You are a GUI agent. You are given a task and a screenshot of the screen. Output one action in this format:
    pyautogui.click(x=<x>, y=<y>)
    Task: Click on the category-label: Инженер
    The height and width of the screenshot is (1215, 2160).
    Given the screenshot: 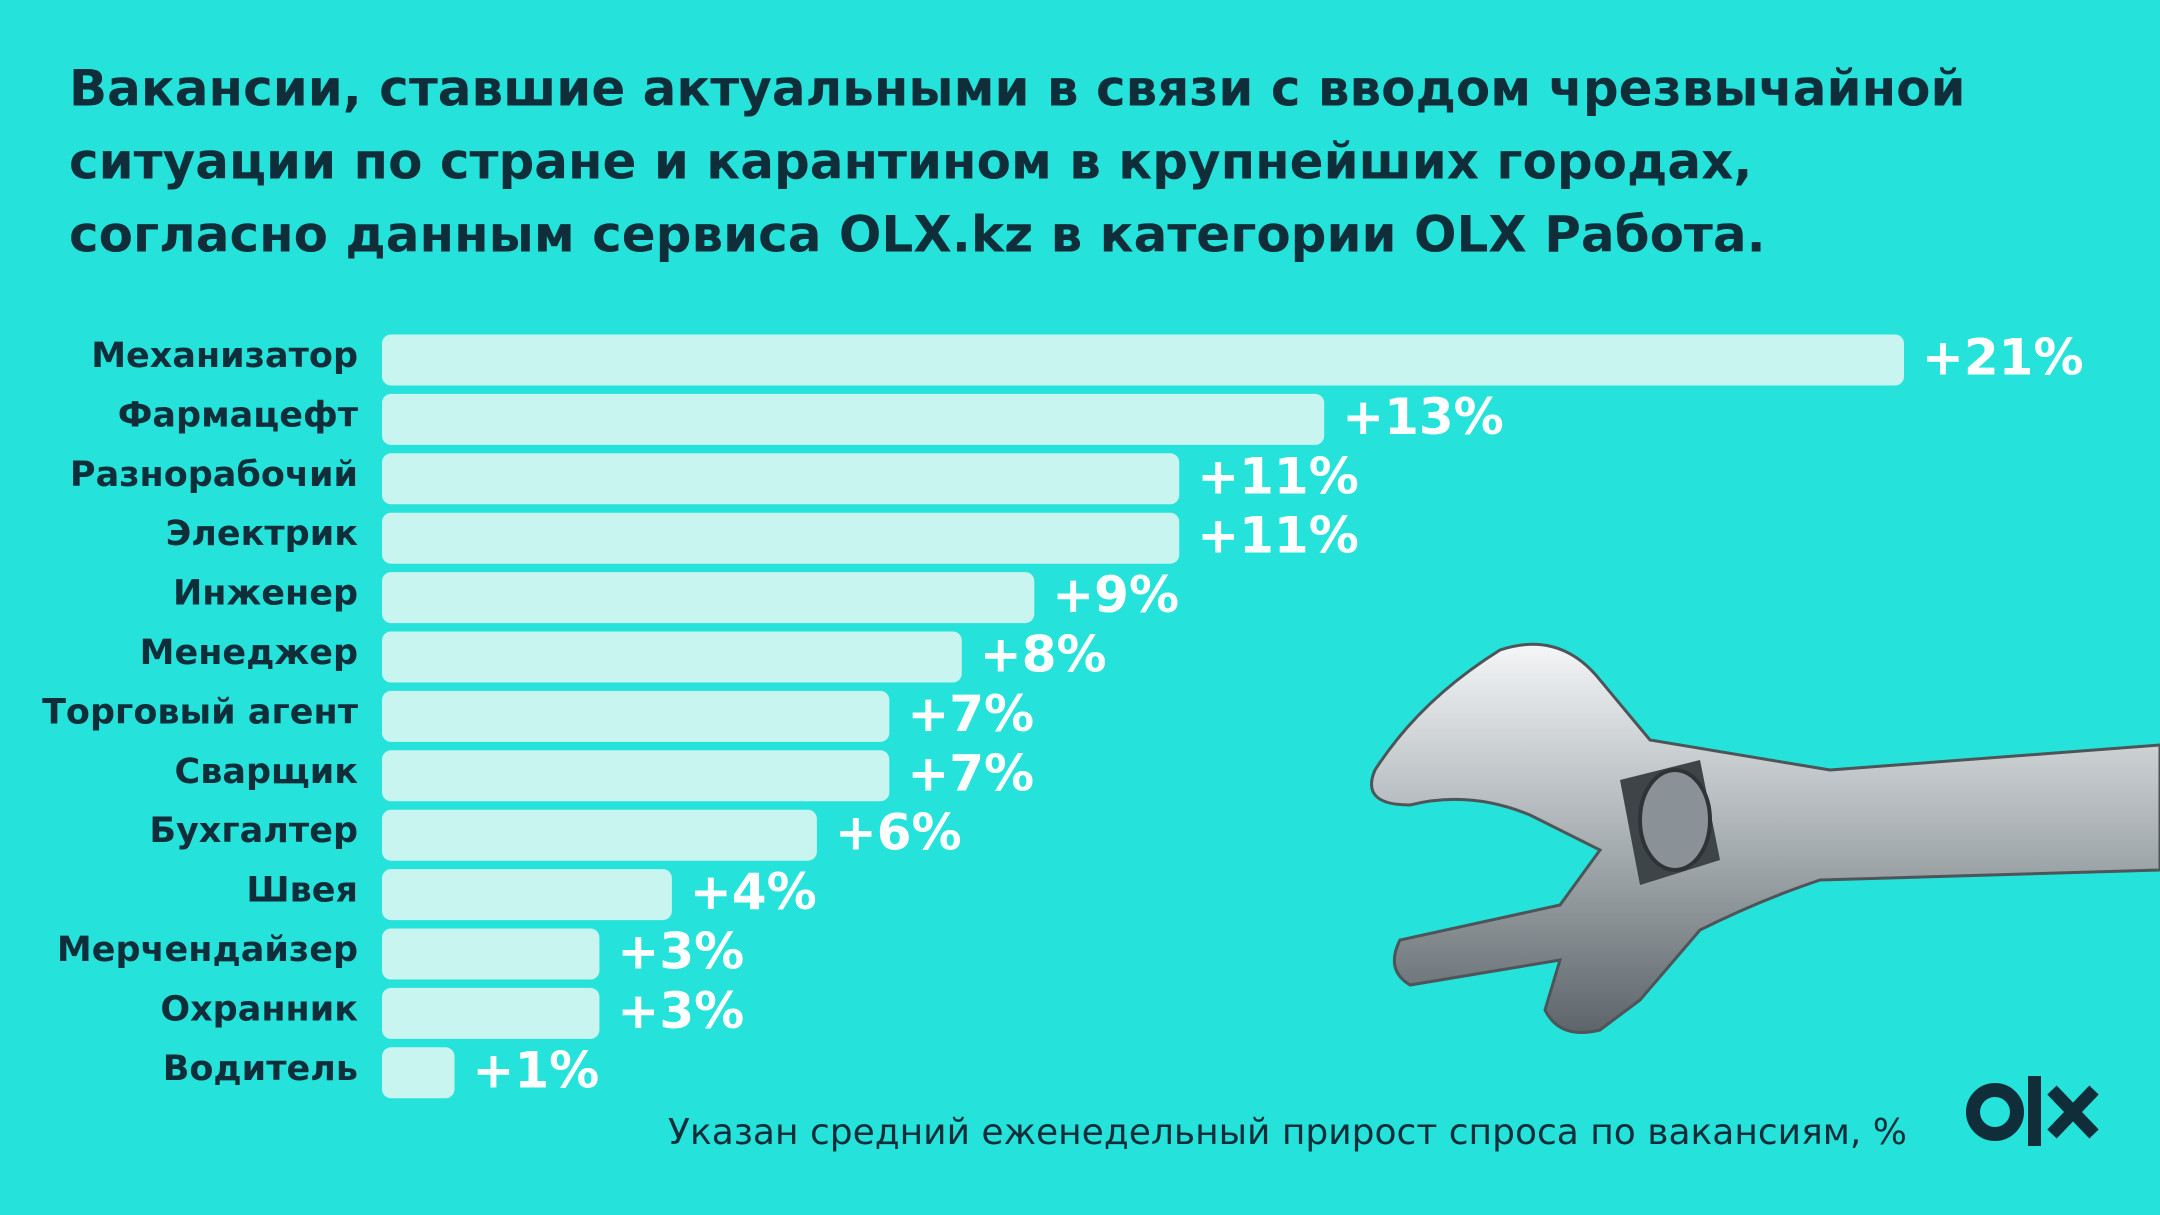 What is the action you would take?
    pyautogui.click(x=265, y=594)
    